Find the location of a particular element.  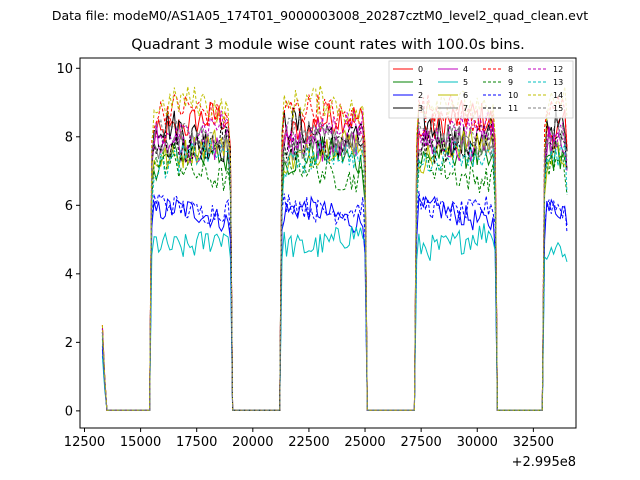

y-tick-label: 0 is located at coordinates (69, 411).